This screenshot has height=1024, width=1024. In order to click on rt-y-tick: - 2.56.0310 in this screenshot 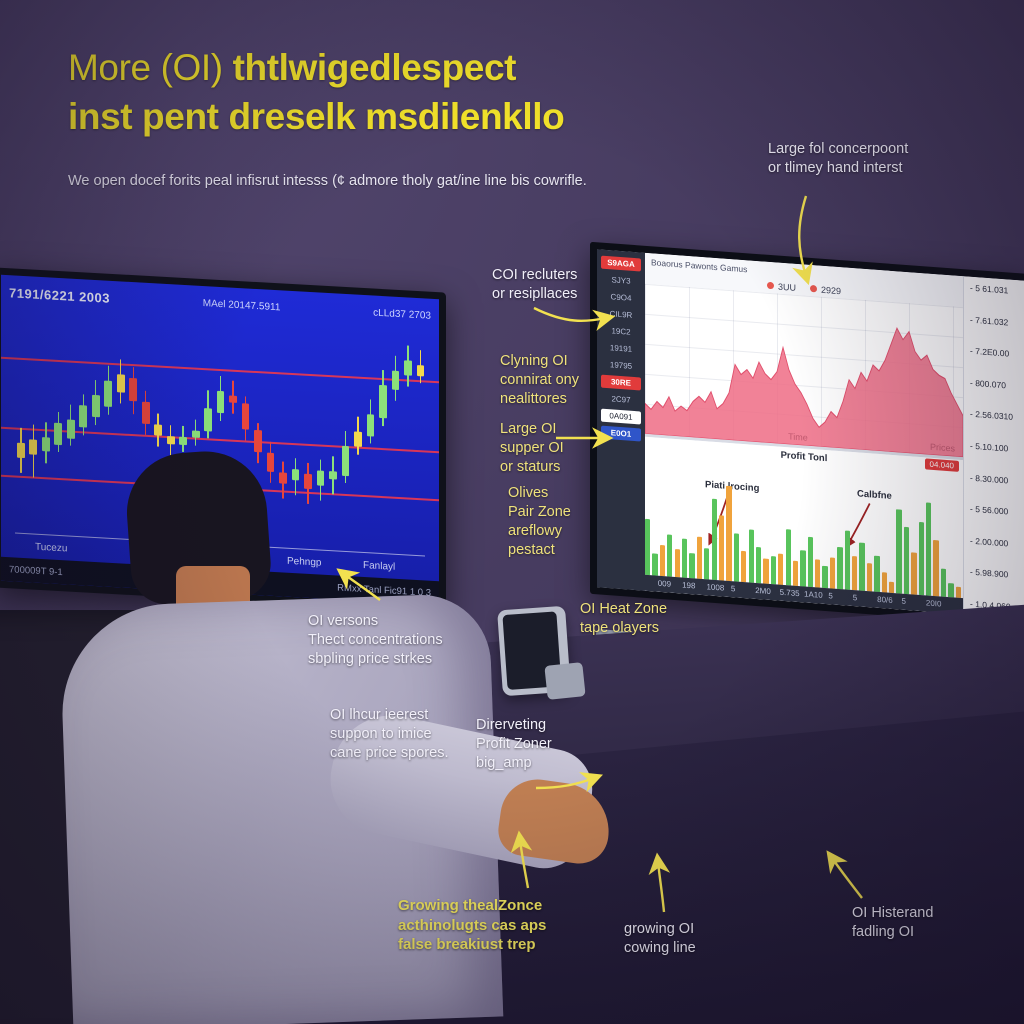, I will do `click(992, 416)`.